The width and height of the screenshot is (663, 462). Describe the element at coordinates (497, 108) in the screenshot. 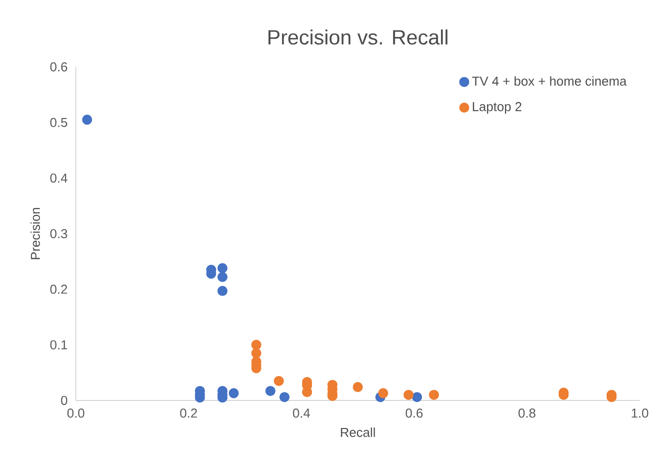

I see `legend-label: Laptop 2` at that location.